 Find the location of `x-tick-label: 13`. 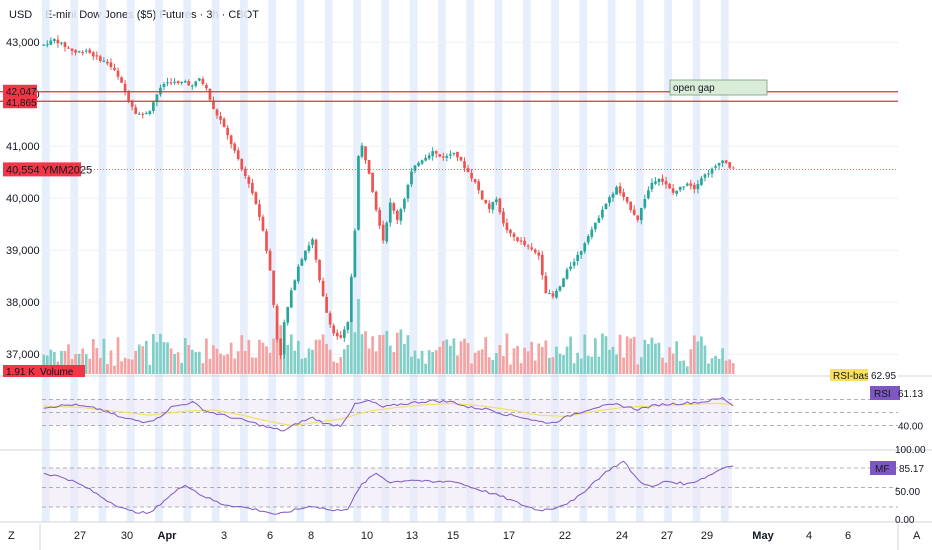

x-tick-label: 13 is located at coordinates (412, 536).